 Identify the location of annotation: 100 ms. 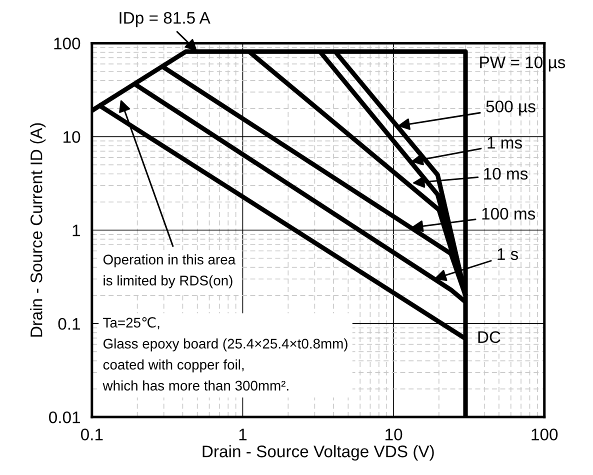
(509, 214).